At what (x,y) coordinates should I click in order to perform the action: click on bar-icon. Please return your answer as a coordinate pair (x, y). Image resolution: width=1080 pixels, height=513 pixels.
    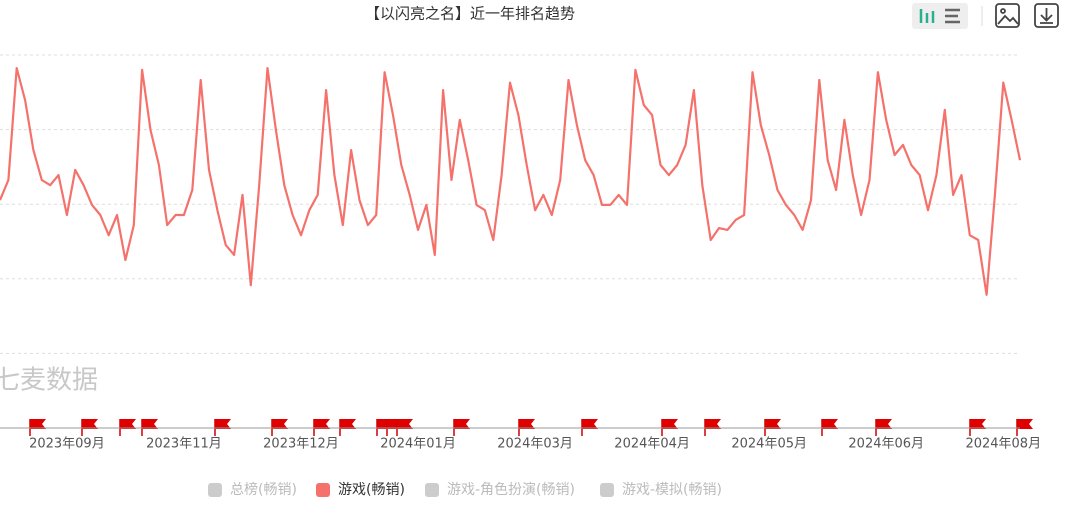
    Looking at the image, I should click on (927, 16).